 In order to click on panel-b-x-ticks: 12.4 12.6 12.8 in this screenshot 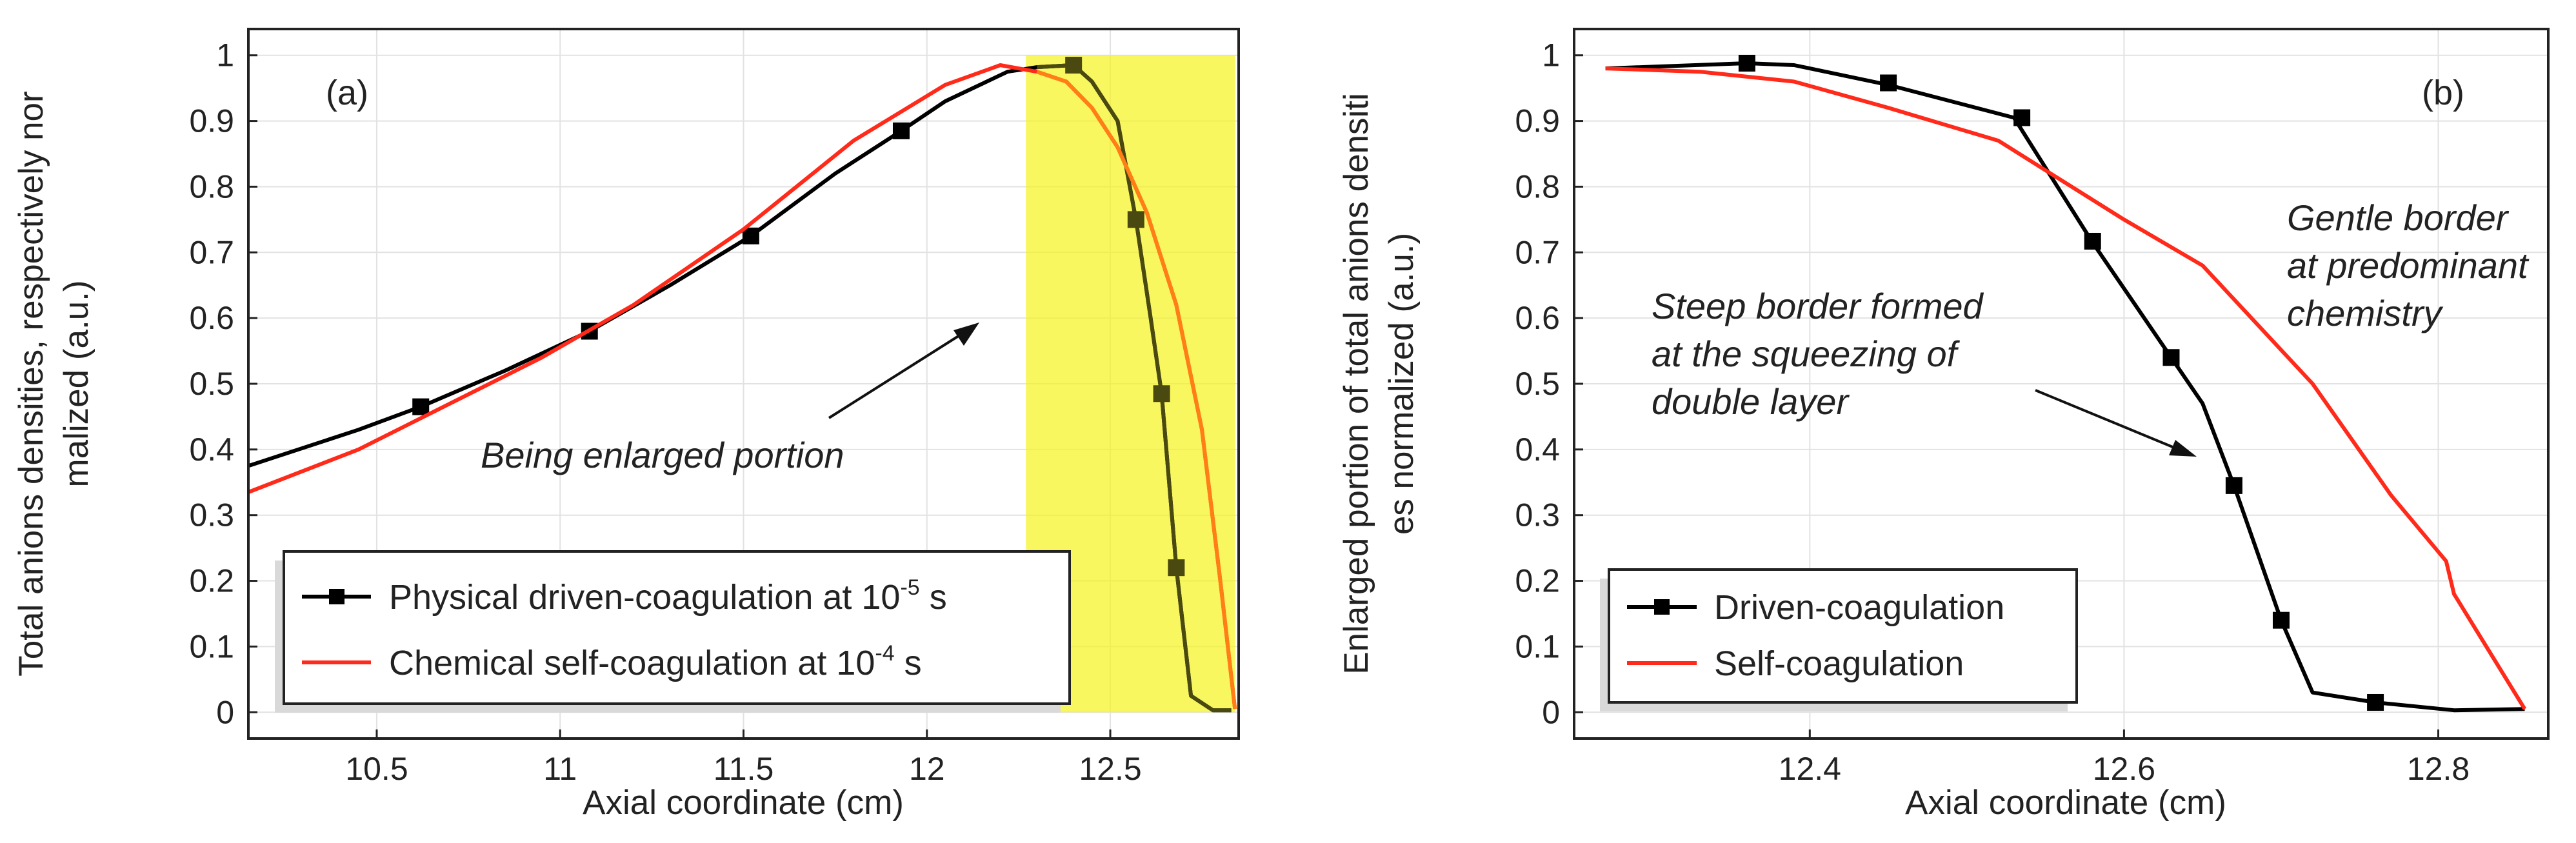, I will do `click(2124, 758)`.